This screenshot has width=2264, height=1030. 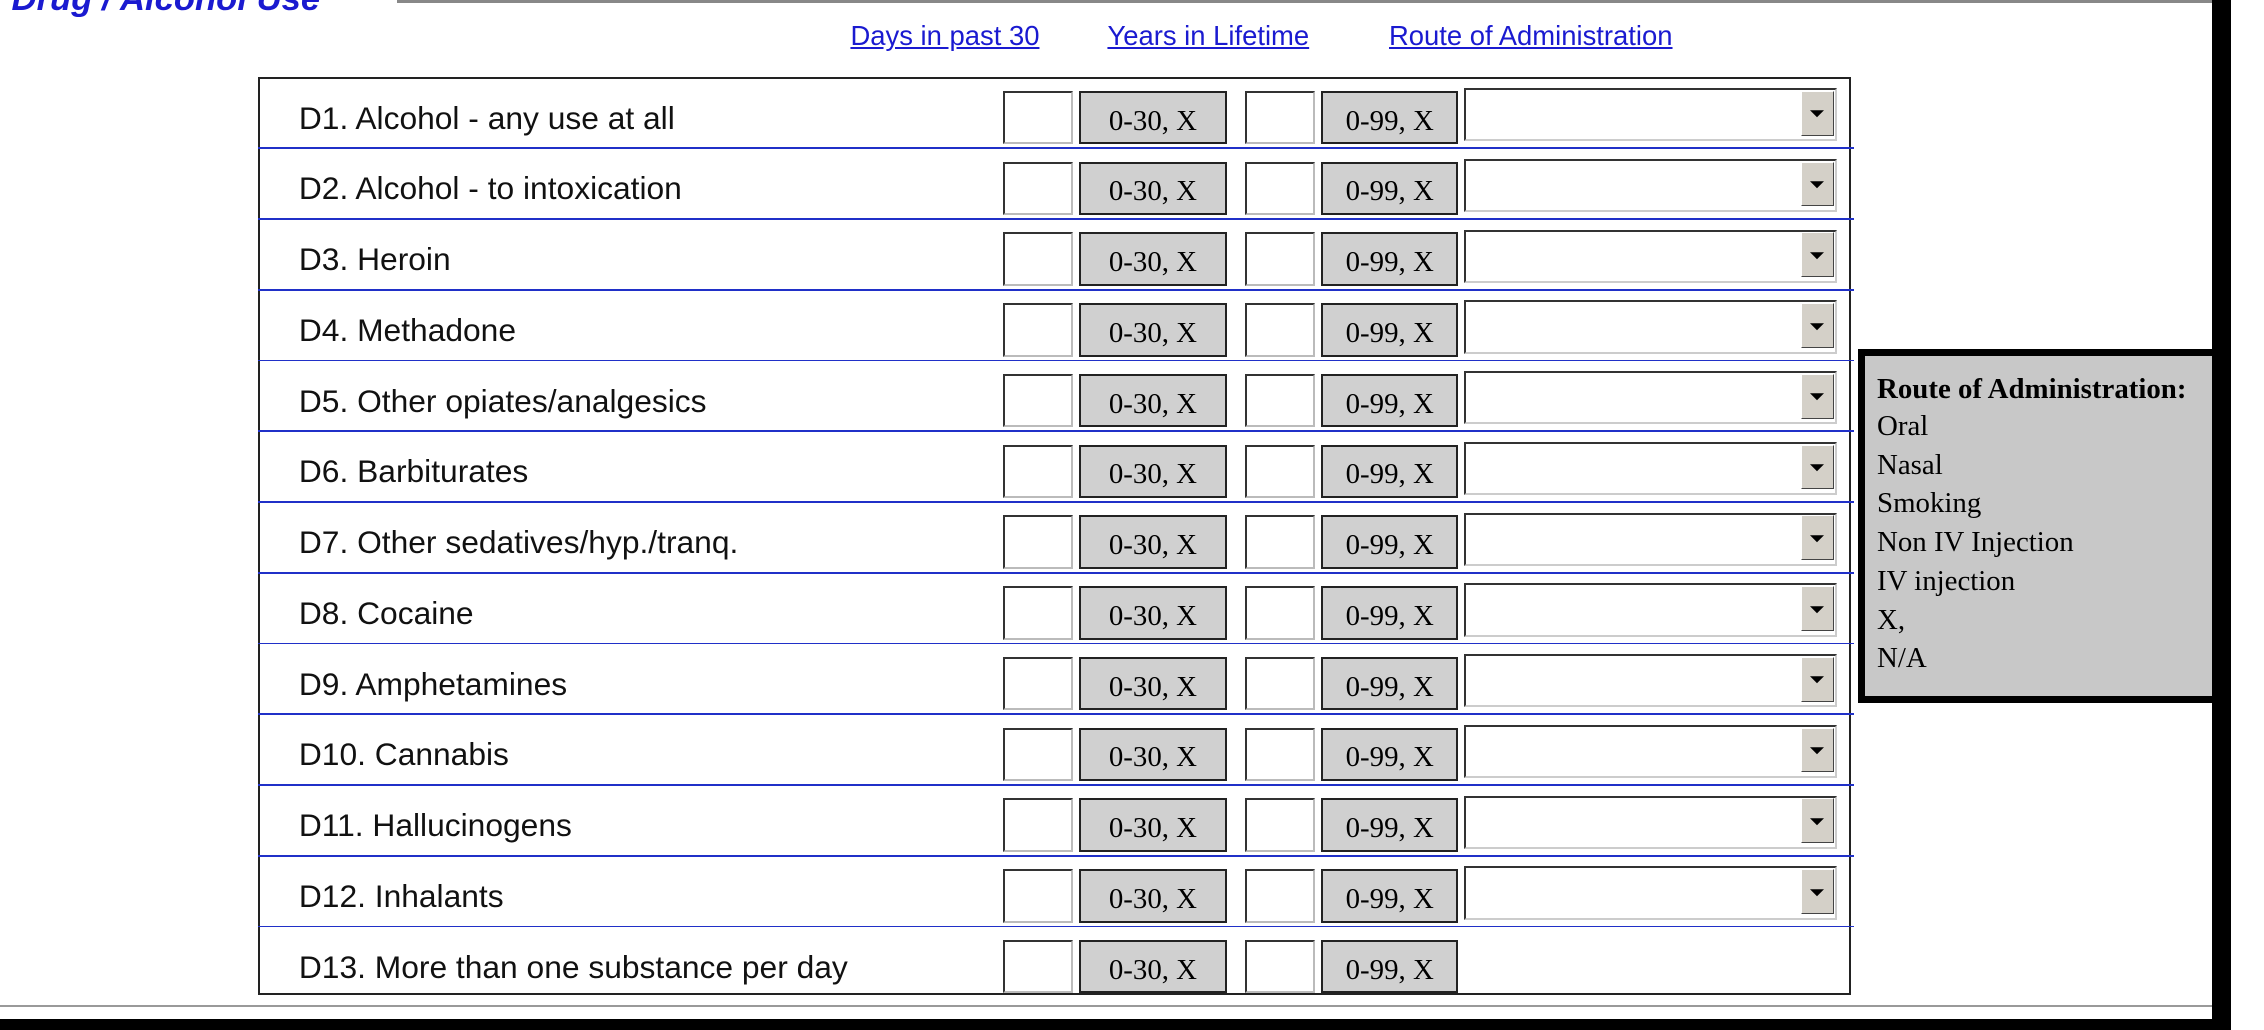 I want to click on row-label: D2. Alcohol - to intoxication, so click(x=490, y=188).